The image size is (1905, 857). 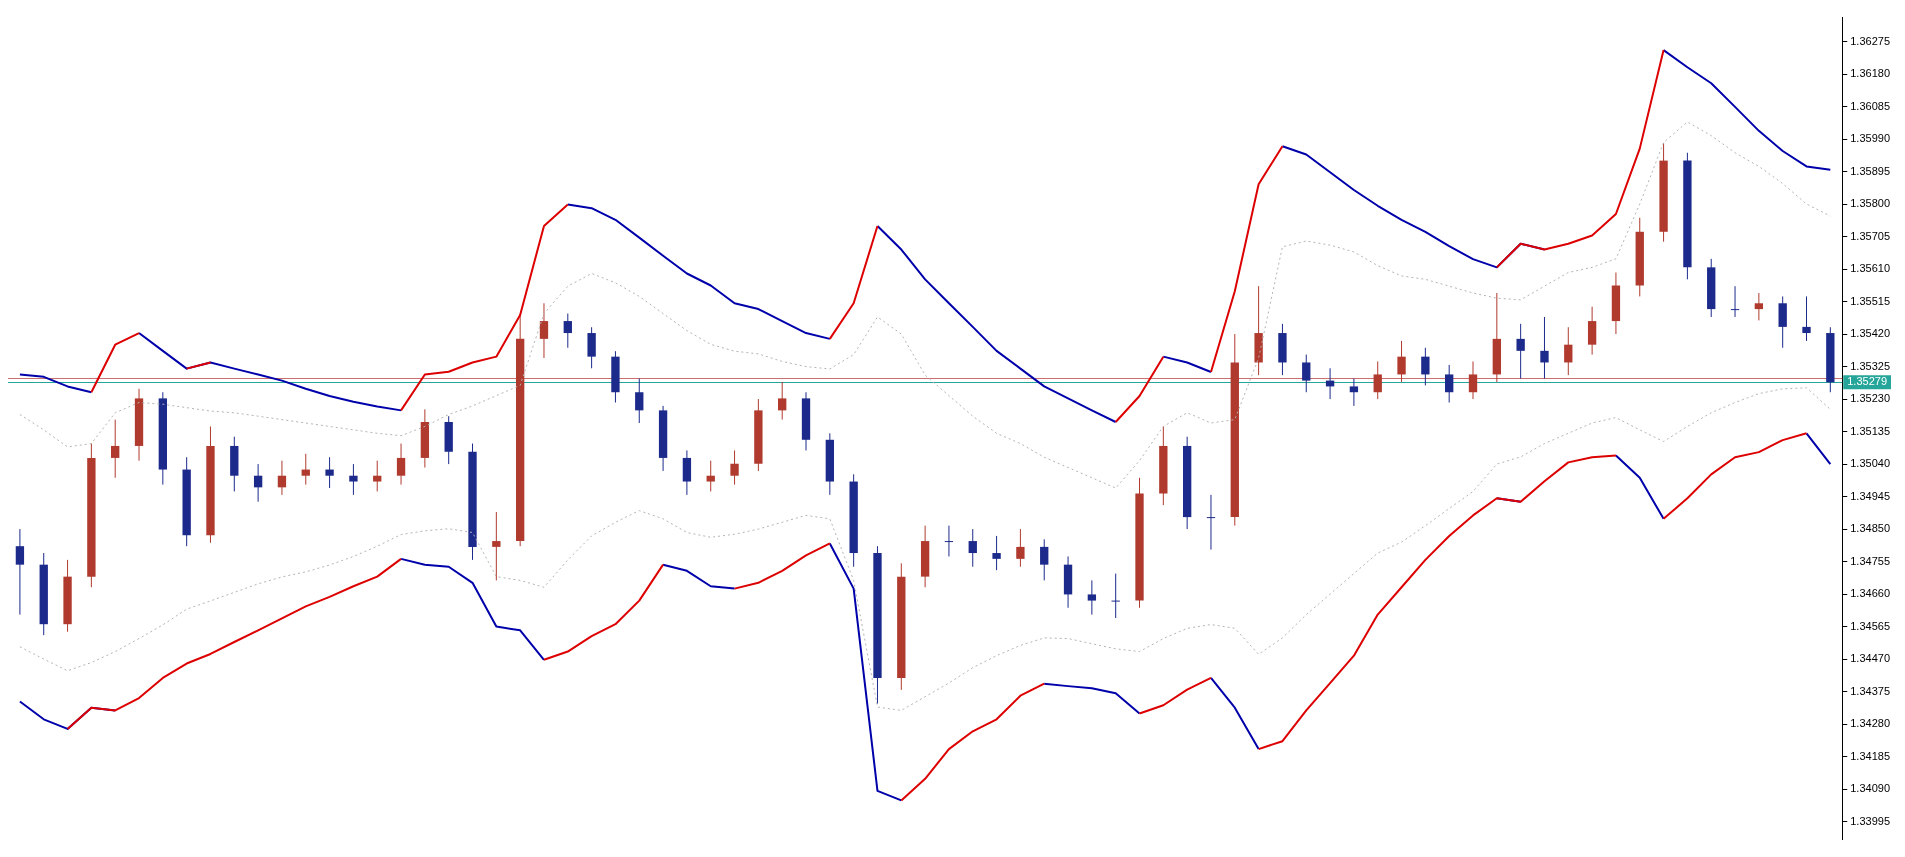 What do you see at coordinates (1870, 105) in the screenshot?
I see `y-tick-label: 1.36085` at bounding box center [1870, 105].